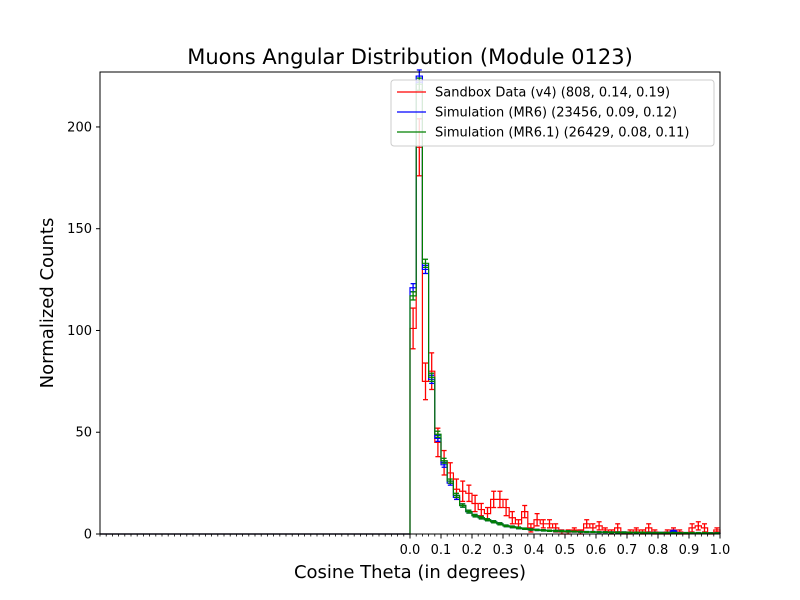  What do you see at coordinates (79, 127) in the screenshot?
I see `y-tick-label: 200` at bounding box center [79, 127].